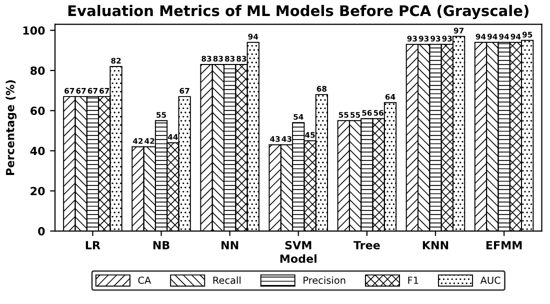 Image resolution: width=550 pixels, height=304 pixels. What do you see at coordinates (226, 280) in the screenshot?
I see `legend-label: Recall` at bounding box center [226, 280].